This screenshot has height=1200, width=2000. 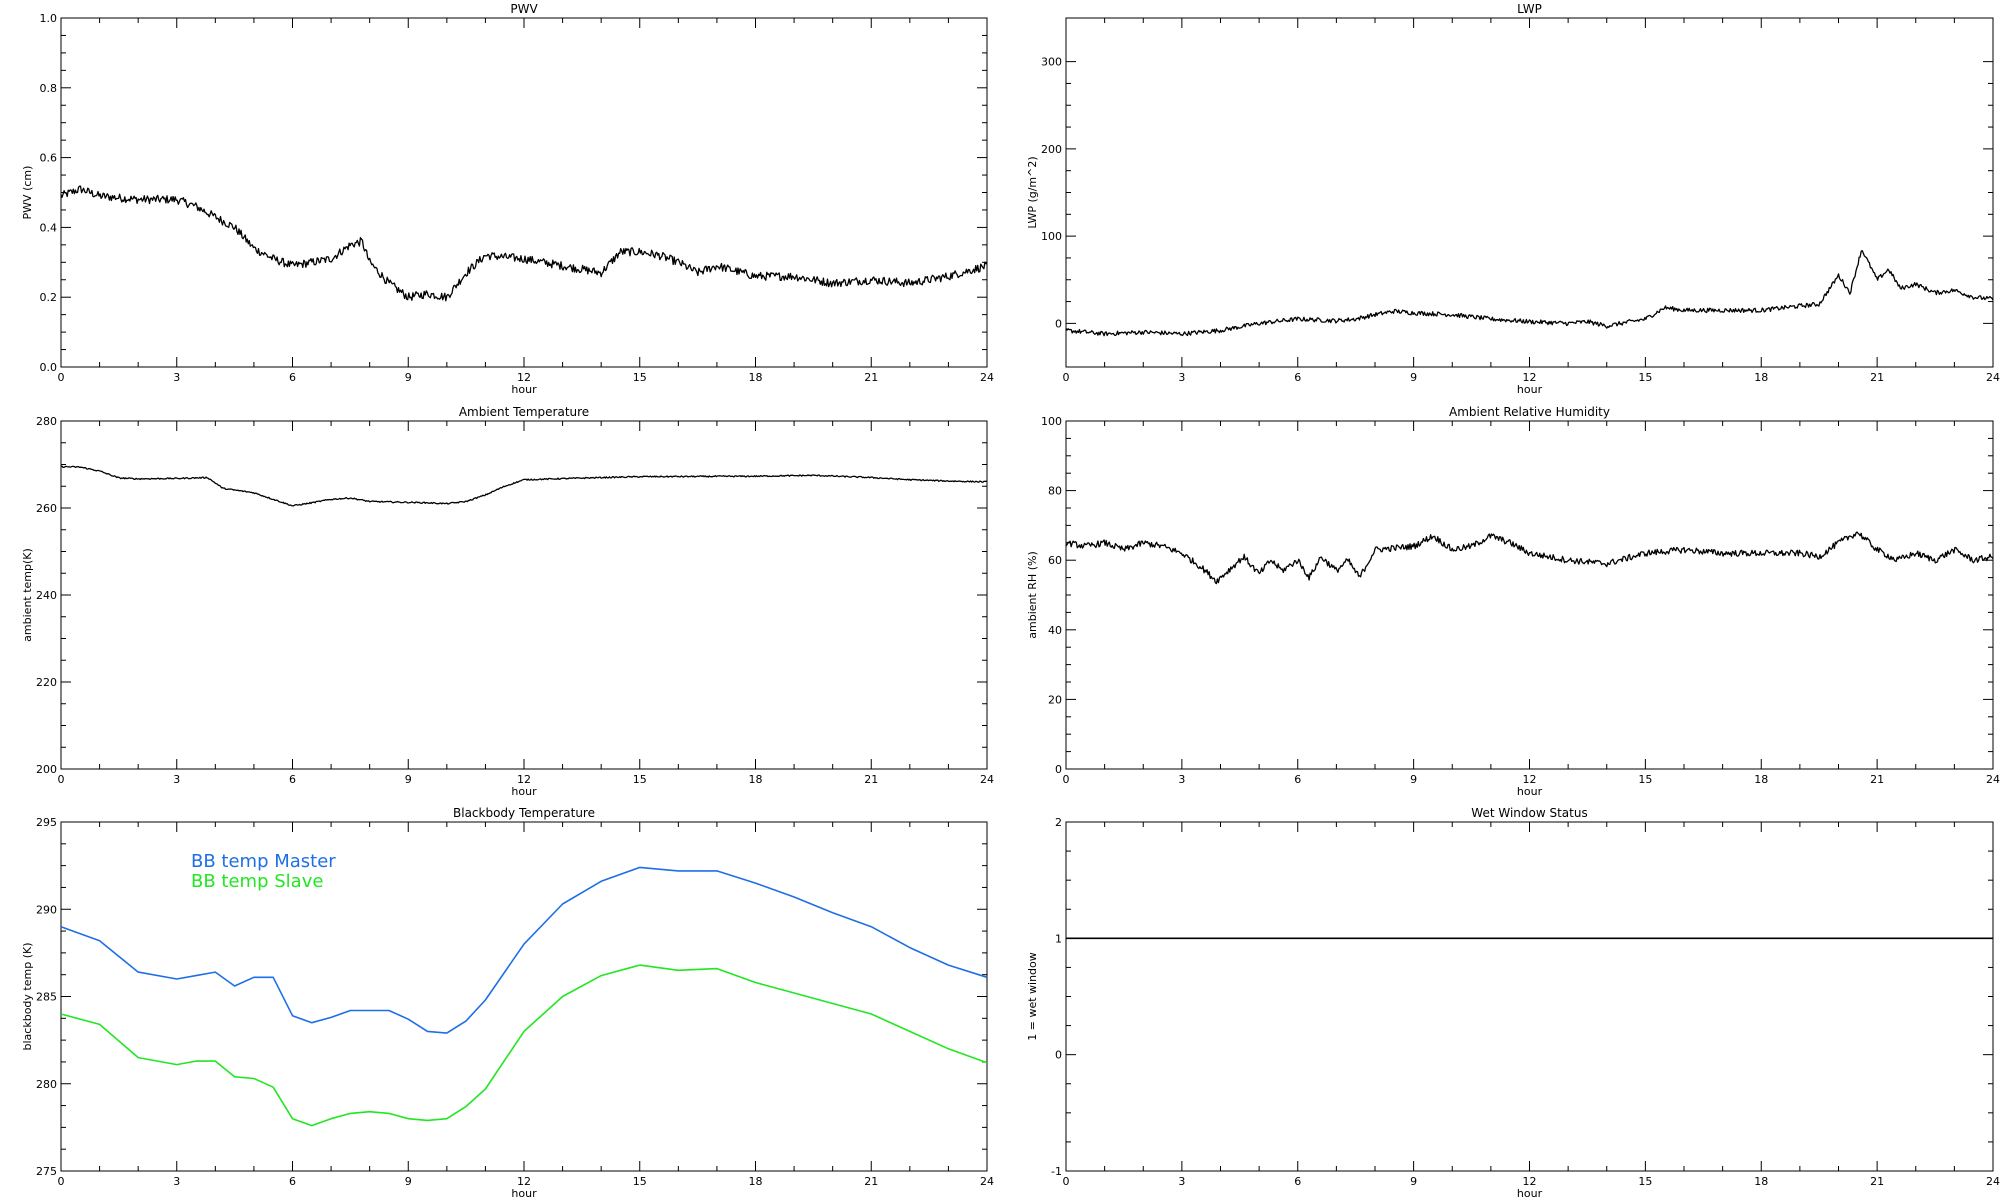 I want to click on ambient-rh-ytick-label: 80, so click(x=1055, y=491).